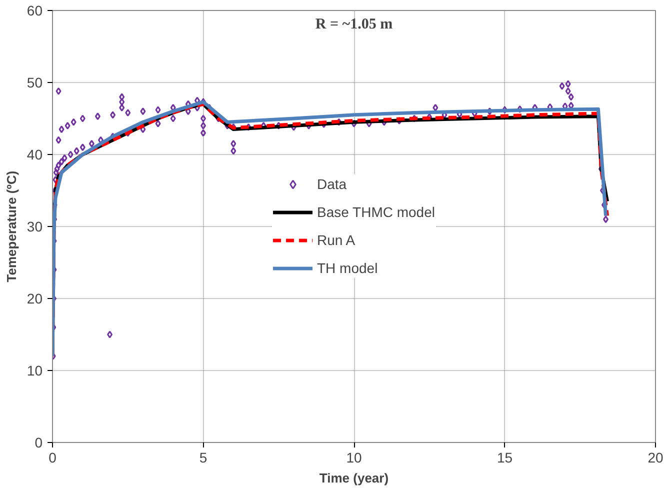 This screenshot has width=670, height=488. Describe the element at coordinates (331, 184) in the screenshot. I see `legend-label: Data` at that location.